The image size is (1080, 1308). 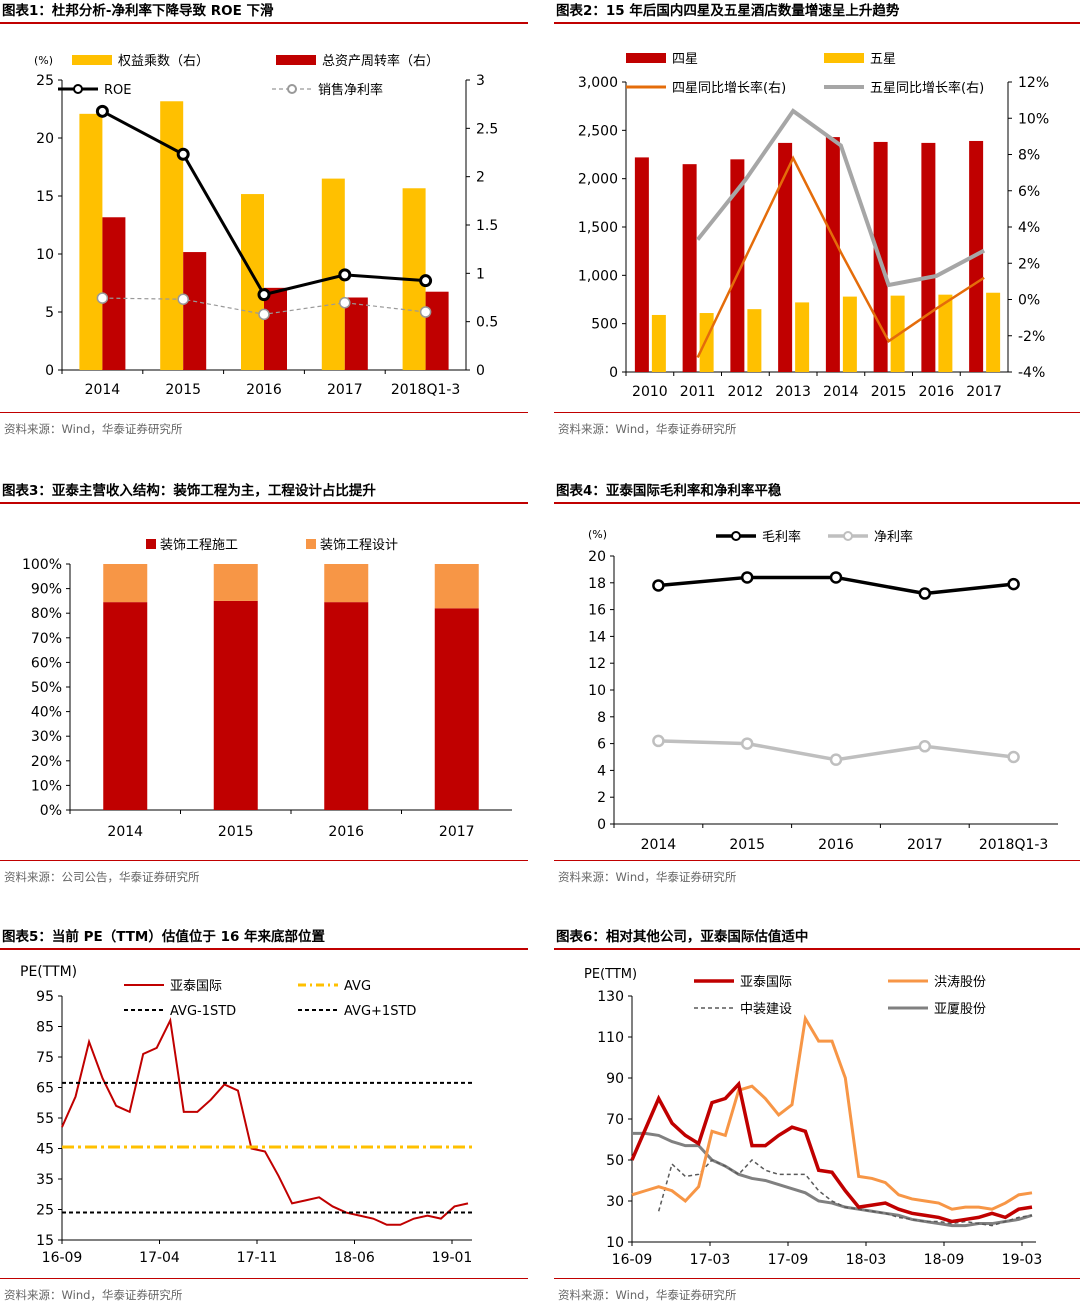 What do you see at coordinates (937, 392) in the screenshot?
I see `chart-2-category-label: 2016` at bounding box center [937, 392].